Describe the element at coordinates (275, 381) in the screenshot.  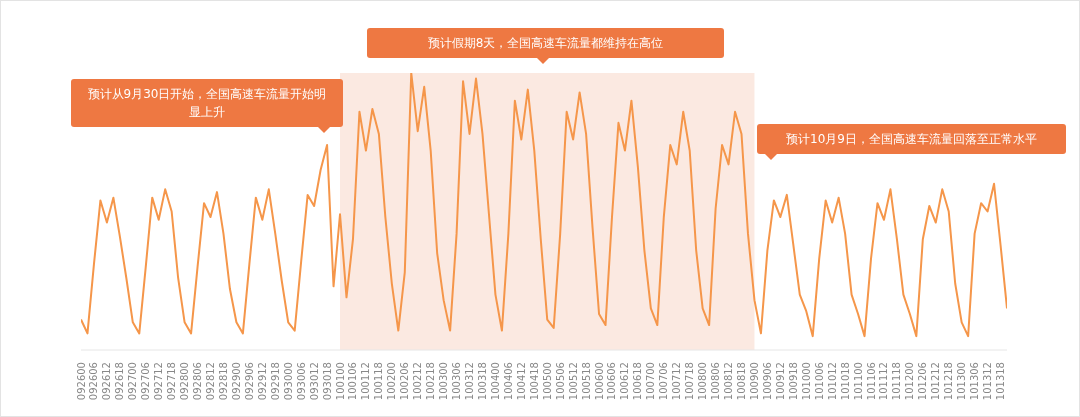
I see `x-tick-label: 092918` at that location.